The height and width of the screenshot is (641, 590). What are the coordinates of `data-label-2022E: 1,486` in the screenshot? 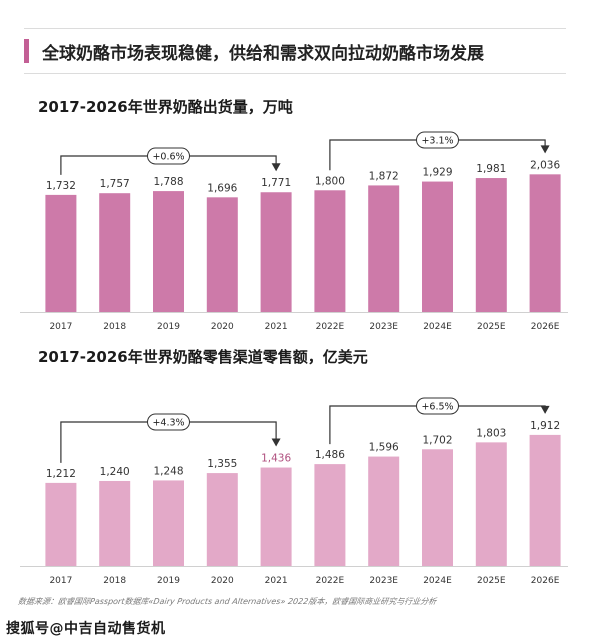 It's located at (330, 455).